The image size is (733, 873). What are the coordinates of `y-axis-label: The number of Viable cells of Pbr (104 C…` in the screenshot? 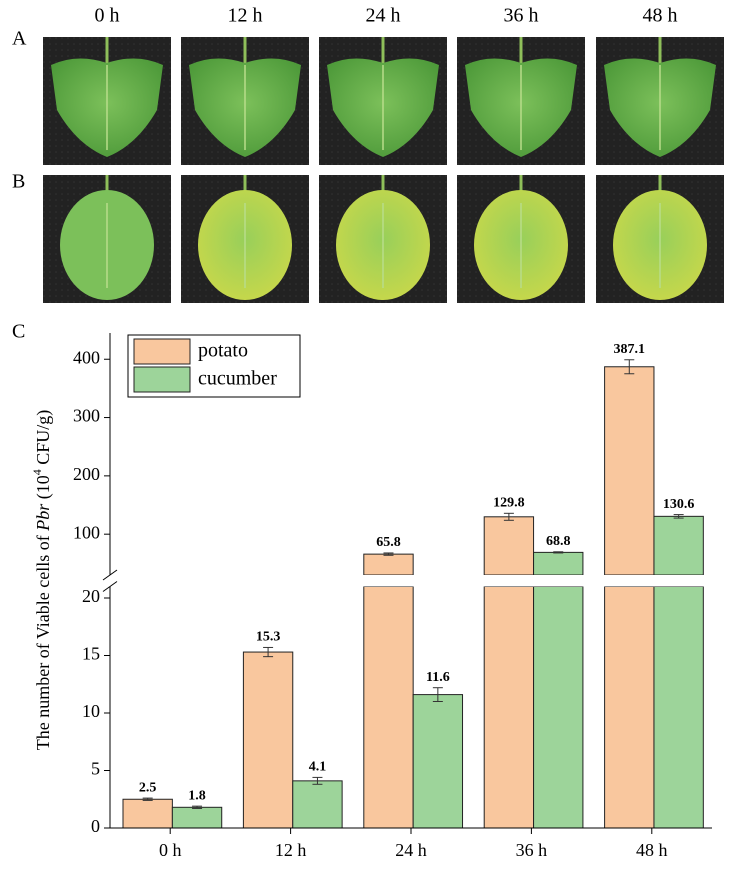 It's located at (42, 580).